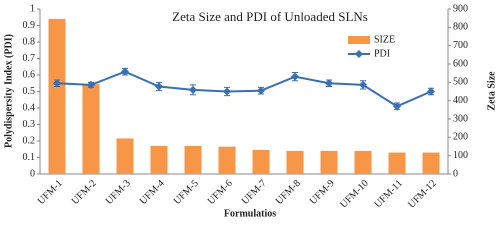  I want to click on y2-tick-label: 900, so click(460, 8).